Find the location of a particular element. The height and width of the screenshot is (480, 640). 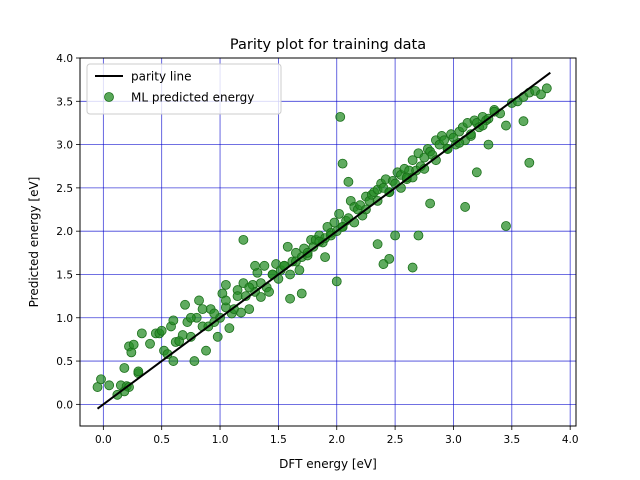

x-tick-label: 3.0 is located at coordinates (453, 440).